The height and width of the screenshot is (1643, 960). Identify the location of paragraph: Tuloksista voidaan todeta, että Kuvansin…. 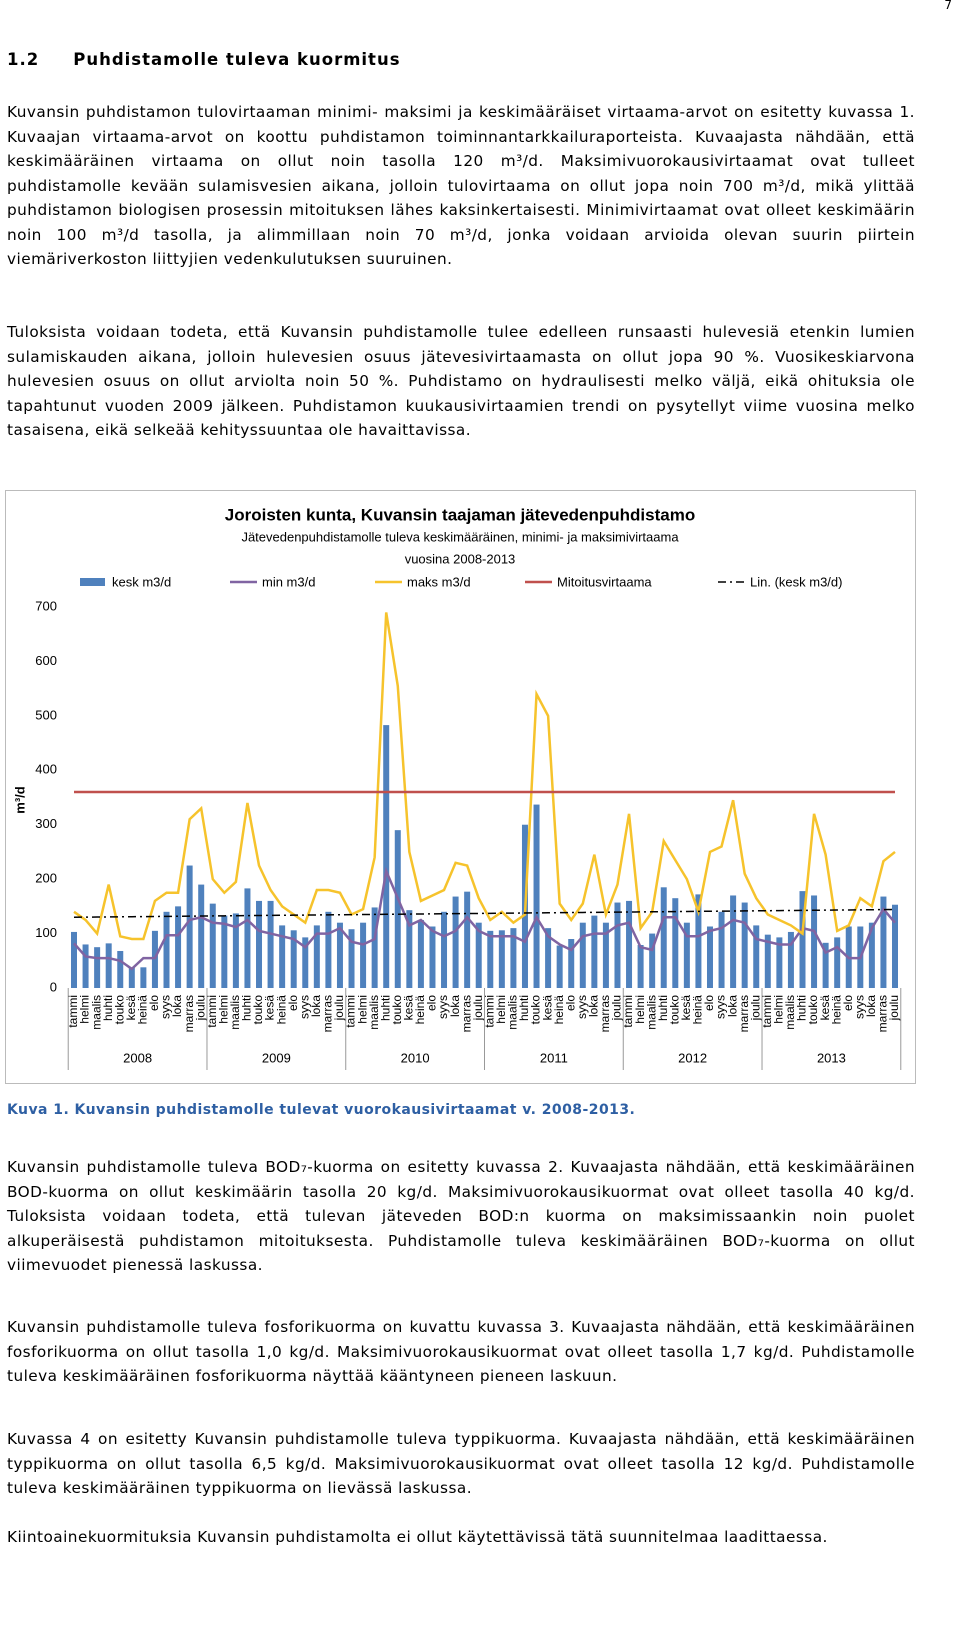
(461, 381).